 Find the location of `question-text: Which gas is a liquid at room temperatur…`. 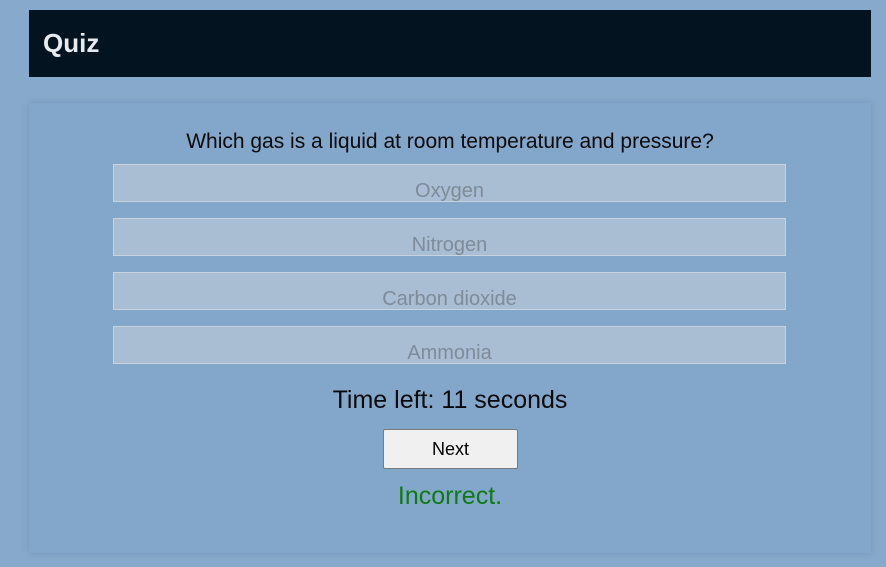

question-text: Which gas is a liquid at room temperatur… is located at coordinates (450, 141).